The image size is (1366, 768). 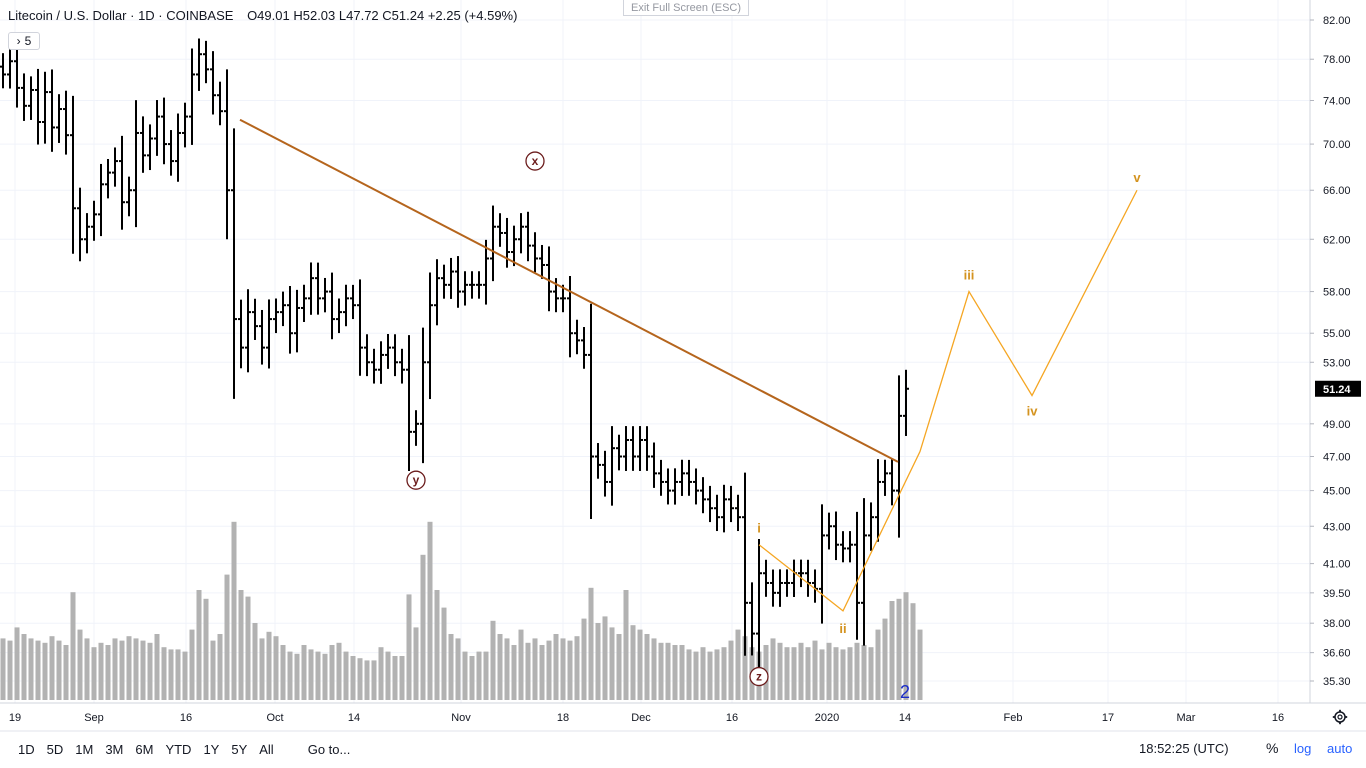 What do you see at coordinates (67, 15) in the screenshot?
I see `symbol-name: Litecoin / U.S. Dollar` at bounding box center [67, 15].